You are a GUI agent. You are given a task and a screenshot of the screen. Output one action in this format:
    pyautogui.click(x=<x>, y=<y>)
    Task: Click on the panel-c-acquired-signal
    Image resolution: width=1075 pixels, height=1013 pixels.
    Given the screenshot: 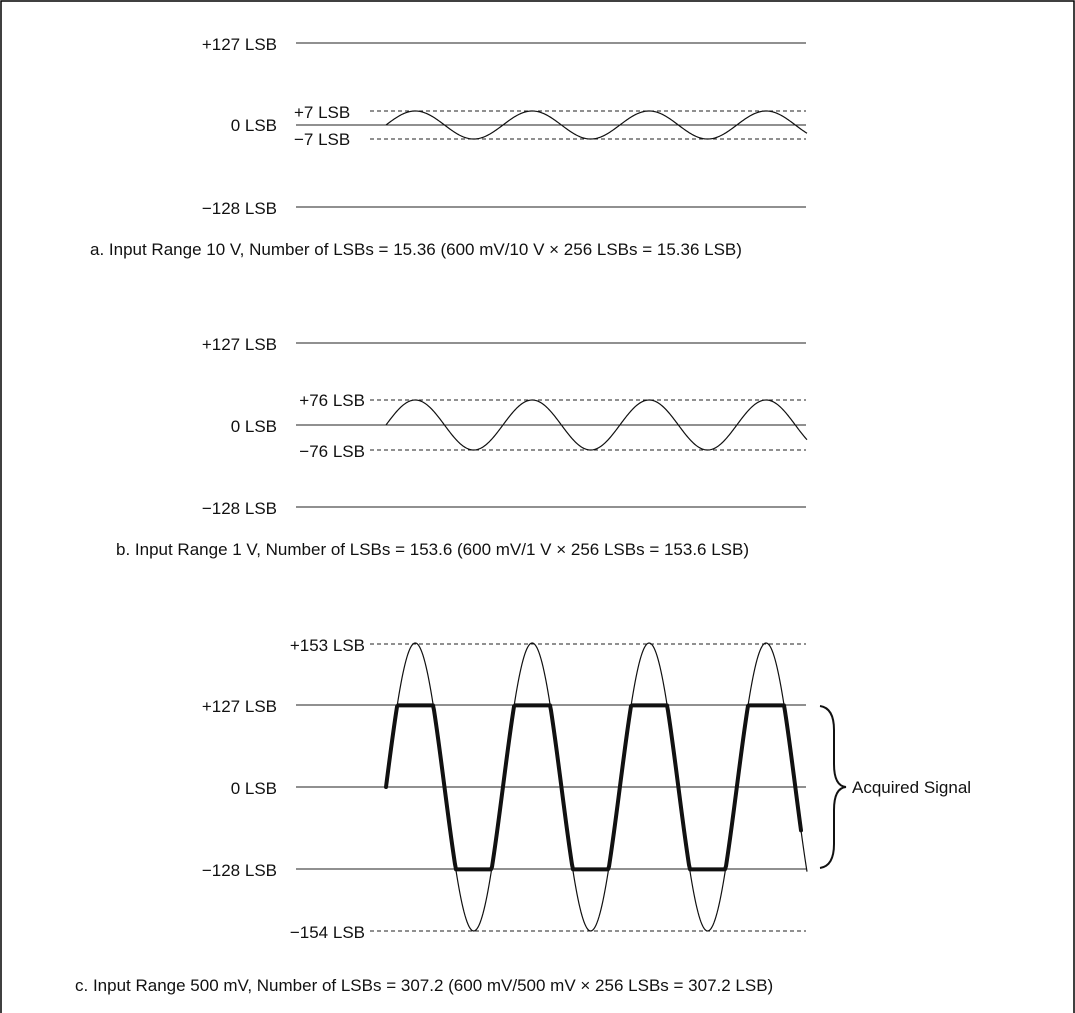 What is the action you would take?
    pyautogui.click(x=593, y=787)
    